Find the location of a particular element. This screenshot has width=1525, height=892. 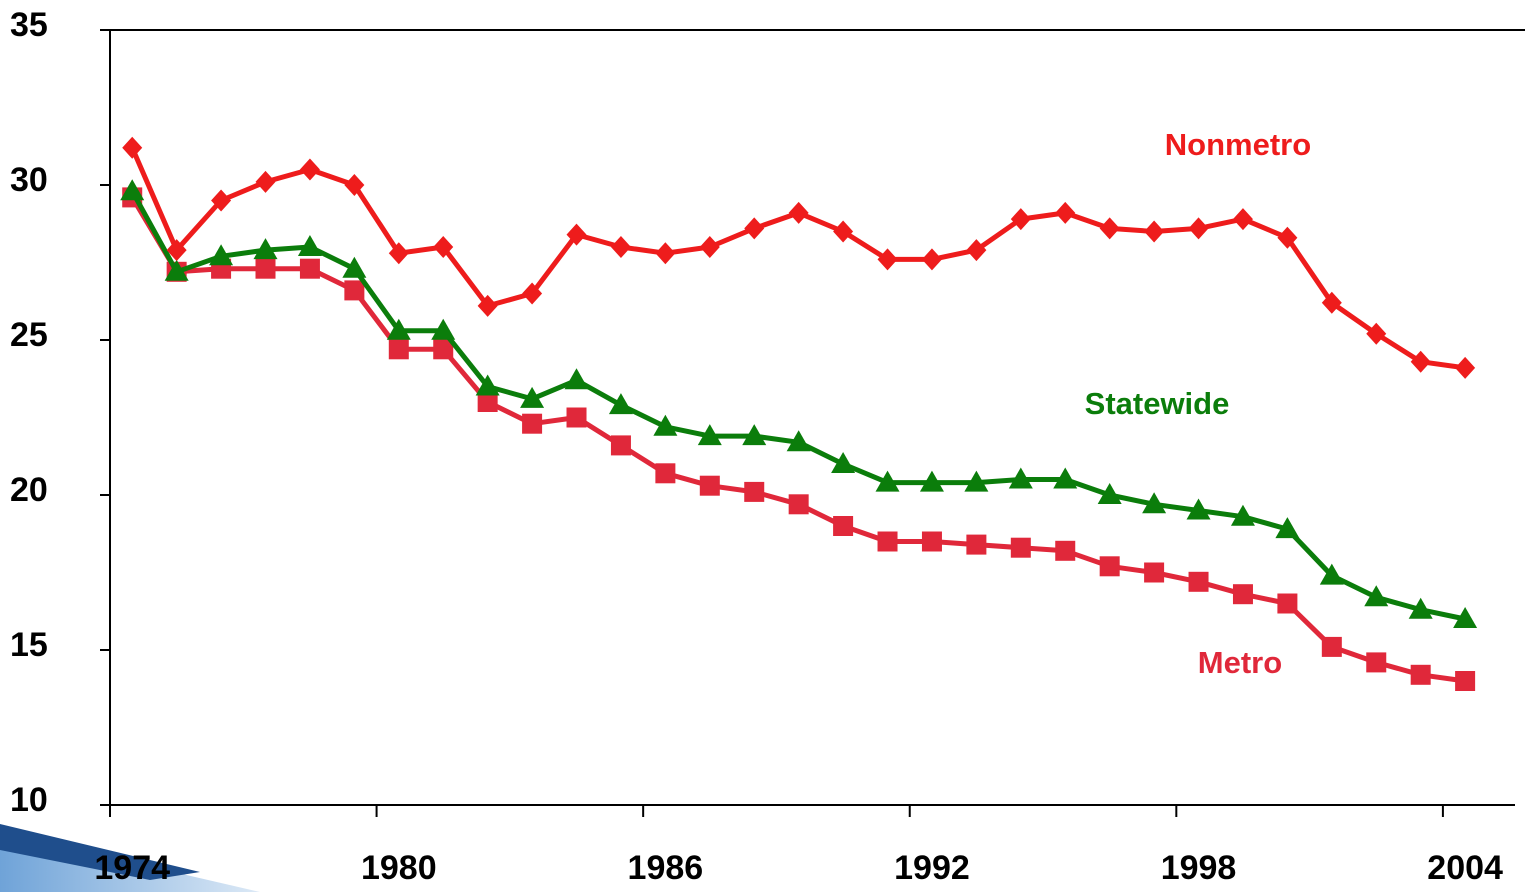

x-tick-label: 1992 is located at coordinates (932, 868).